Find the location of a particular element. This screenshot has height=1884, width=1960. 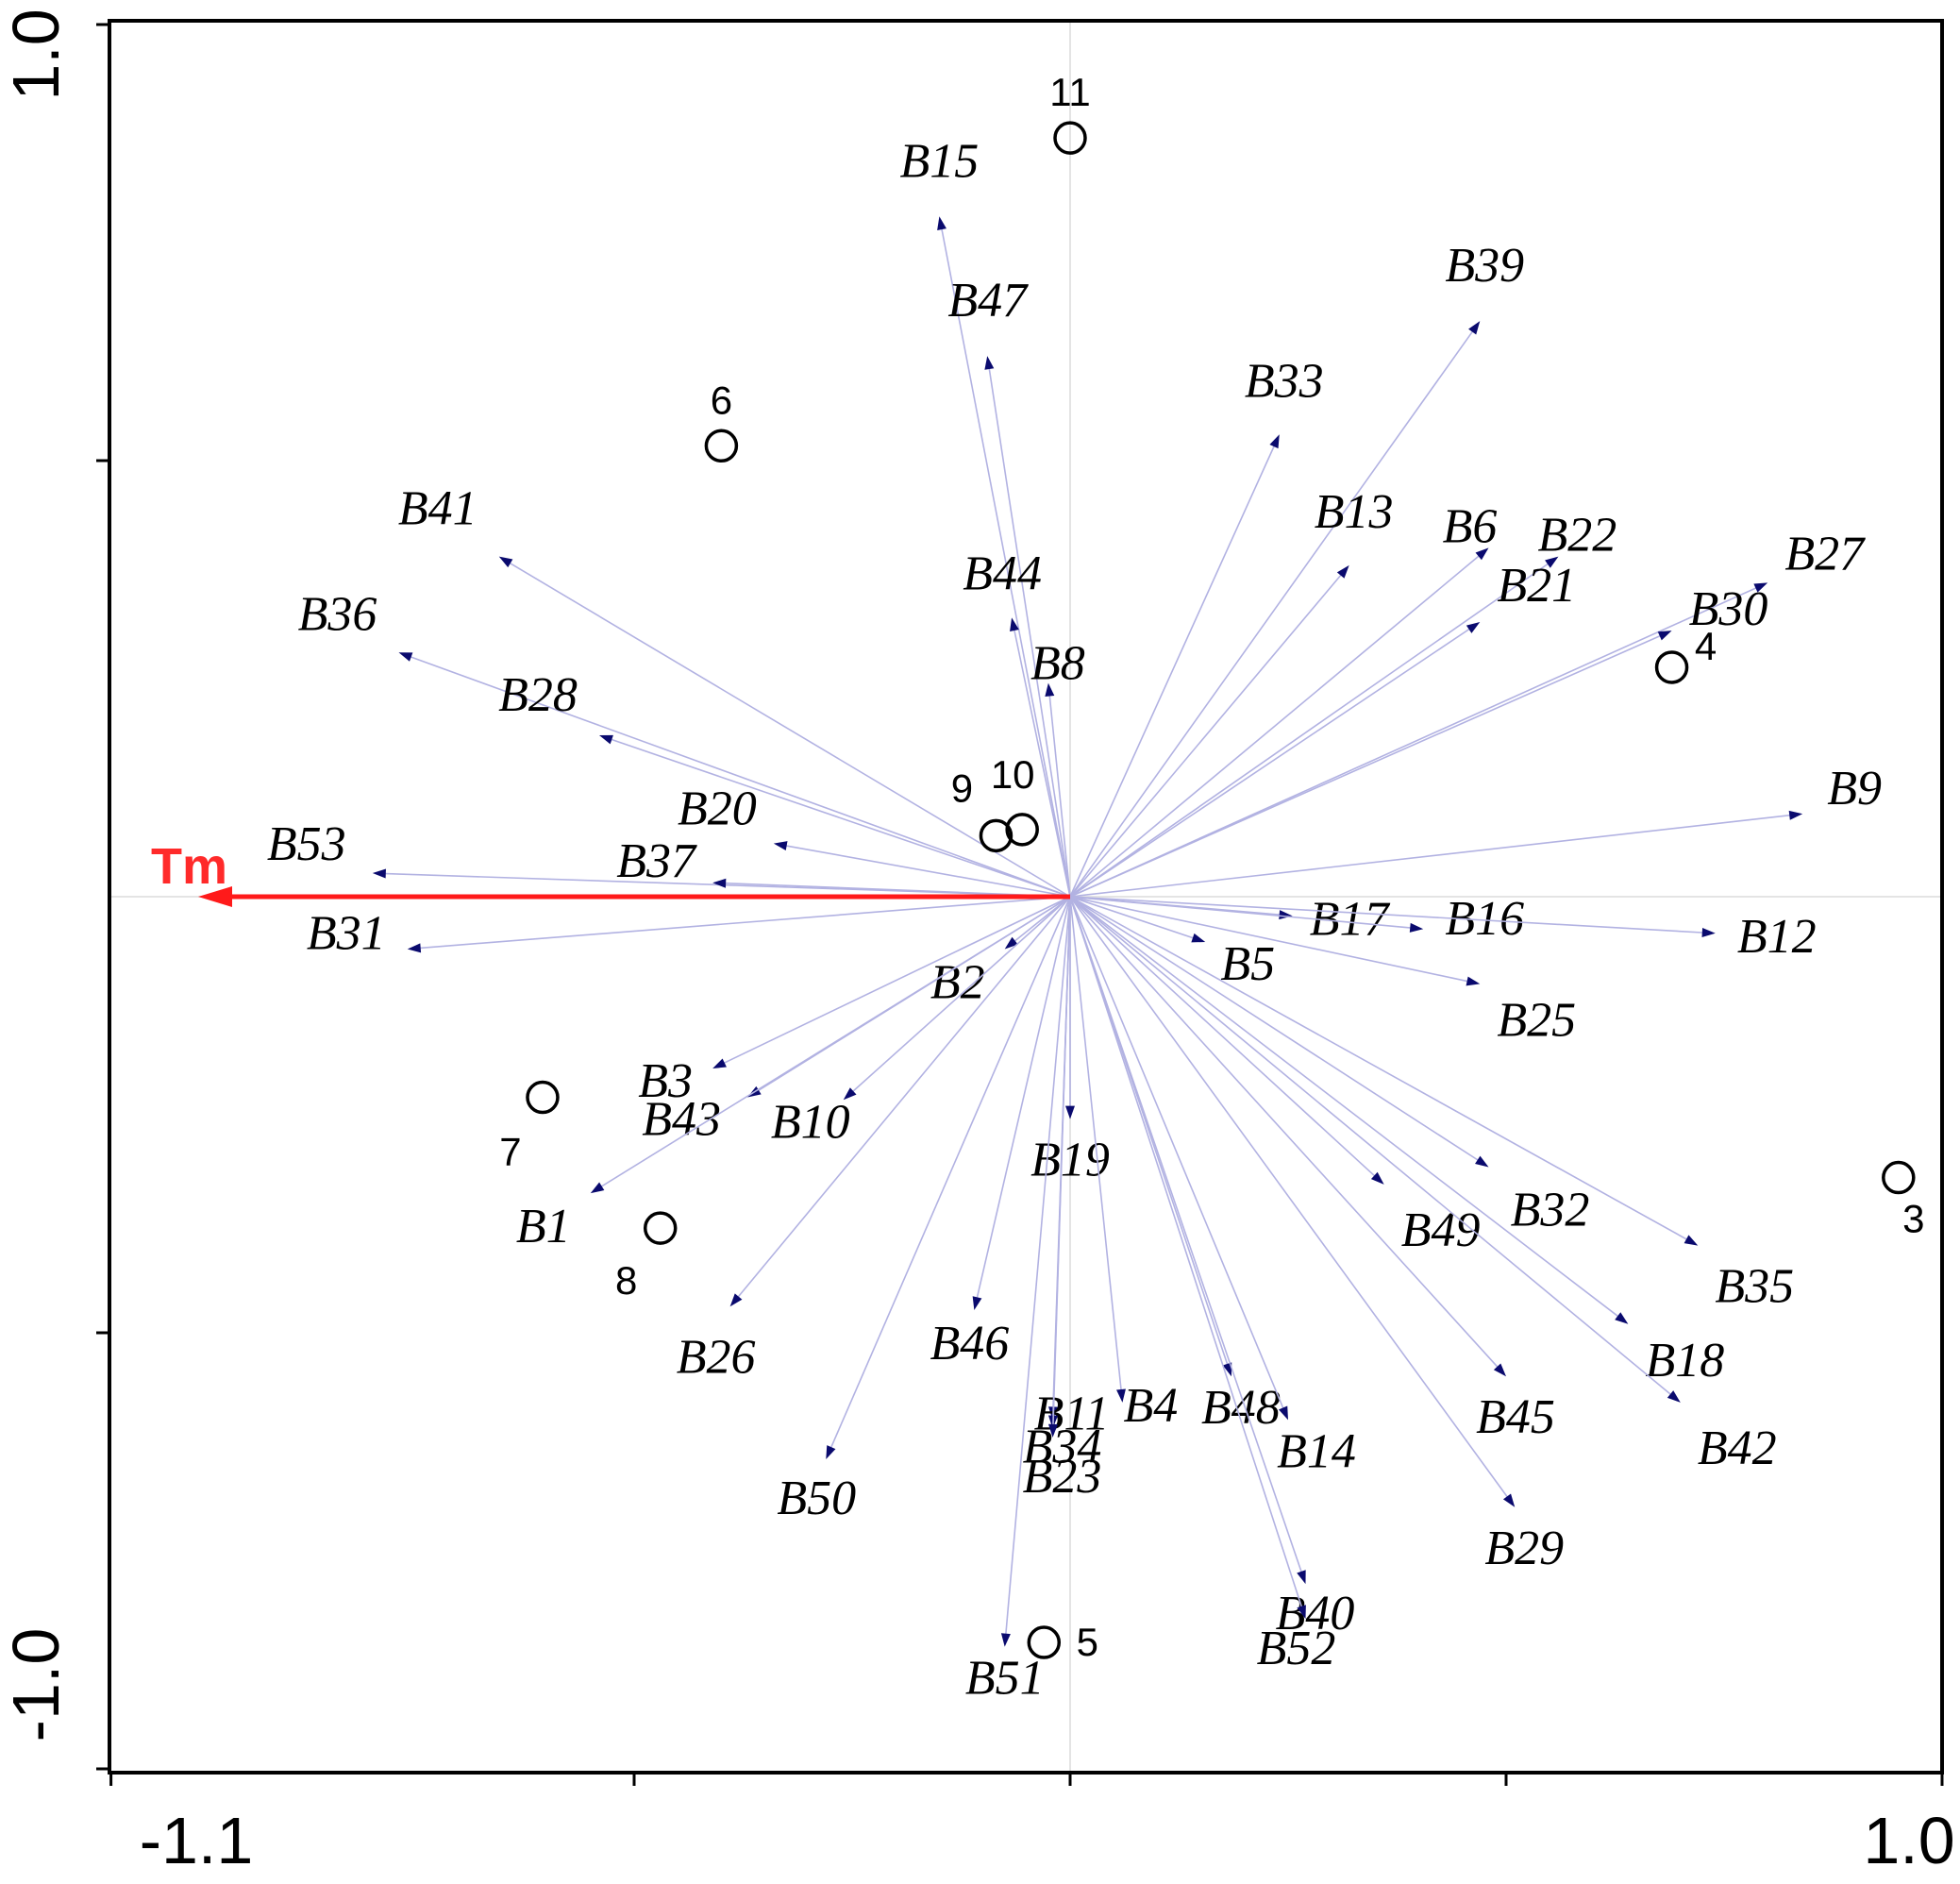

species-arrow-b46: B46 is located at coordinates (1001, 1133).